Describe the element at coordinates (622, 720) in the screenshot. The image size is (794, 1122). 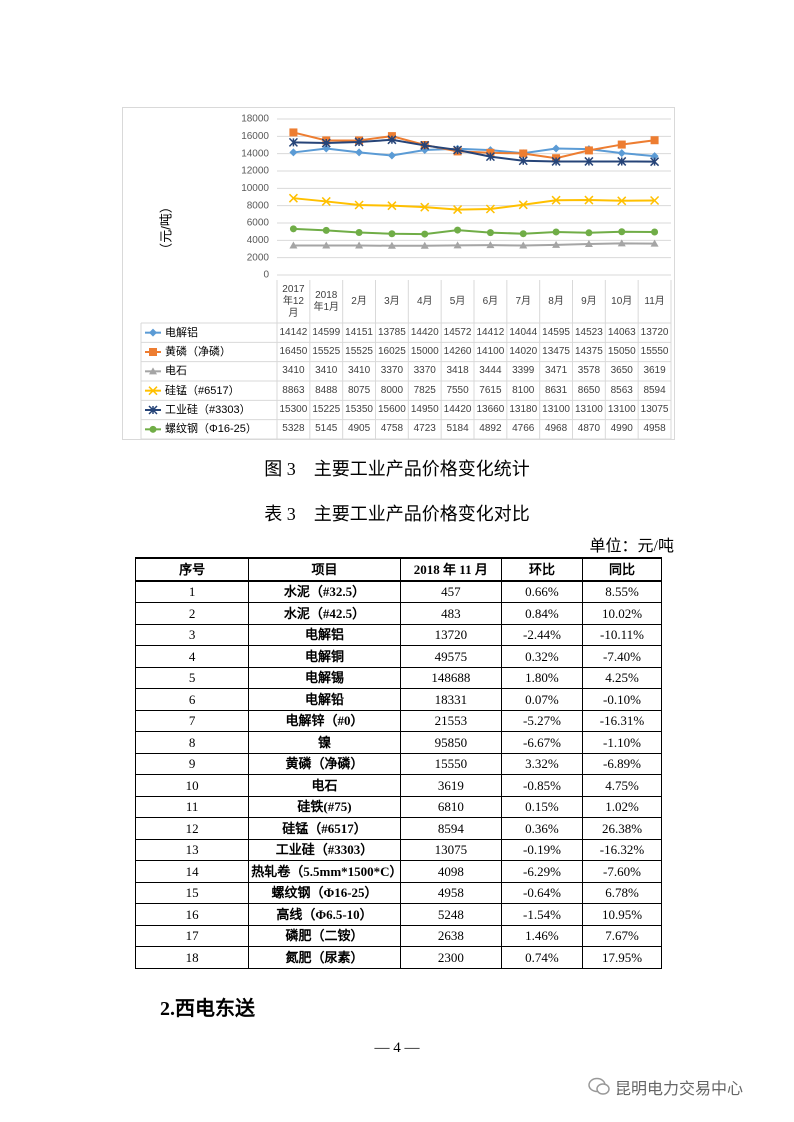
I see `table-cell: -16.31%` at that location.